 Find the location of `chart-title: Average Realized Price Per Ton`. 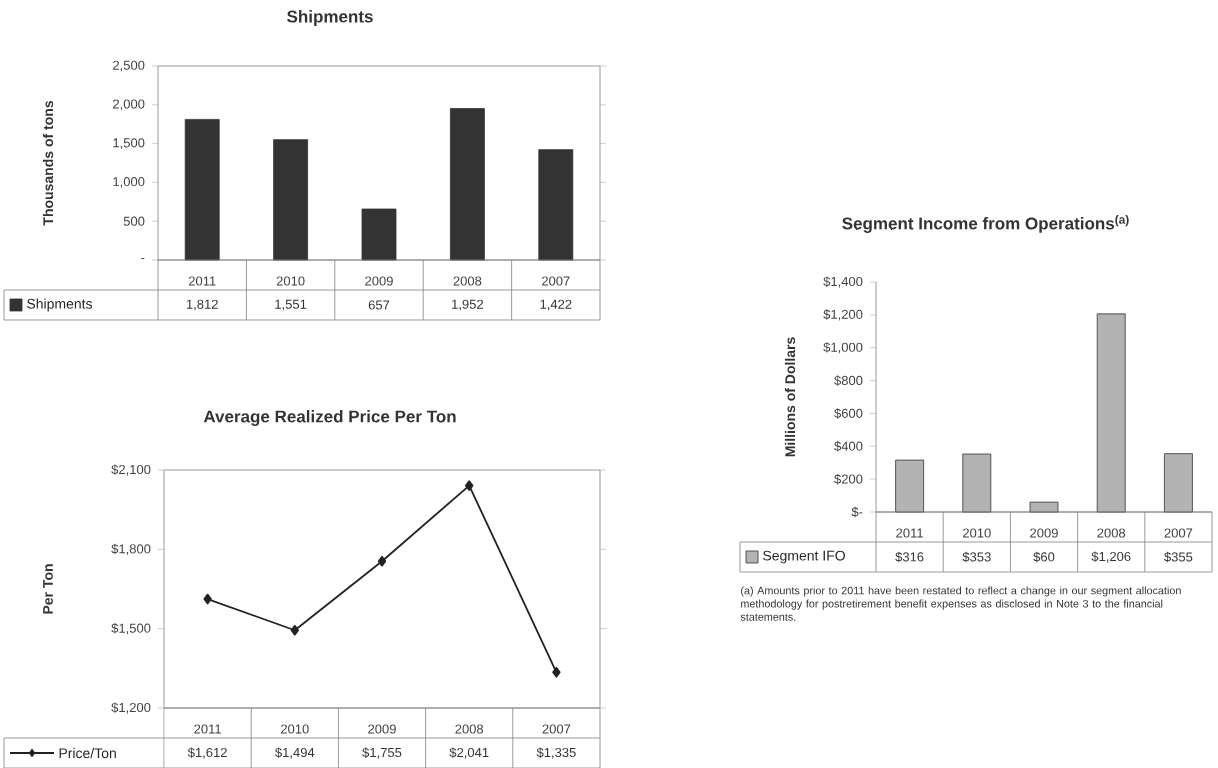

chart-title: Average Realized Price Per Ton is located at coordinates (329, 418).